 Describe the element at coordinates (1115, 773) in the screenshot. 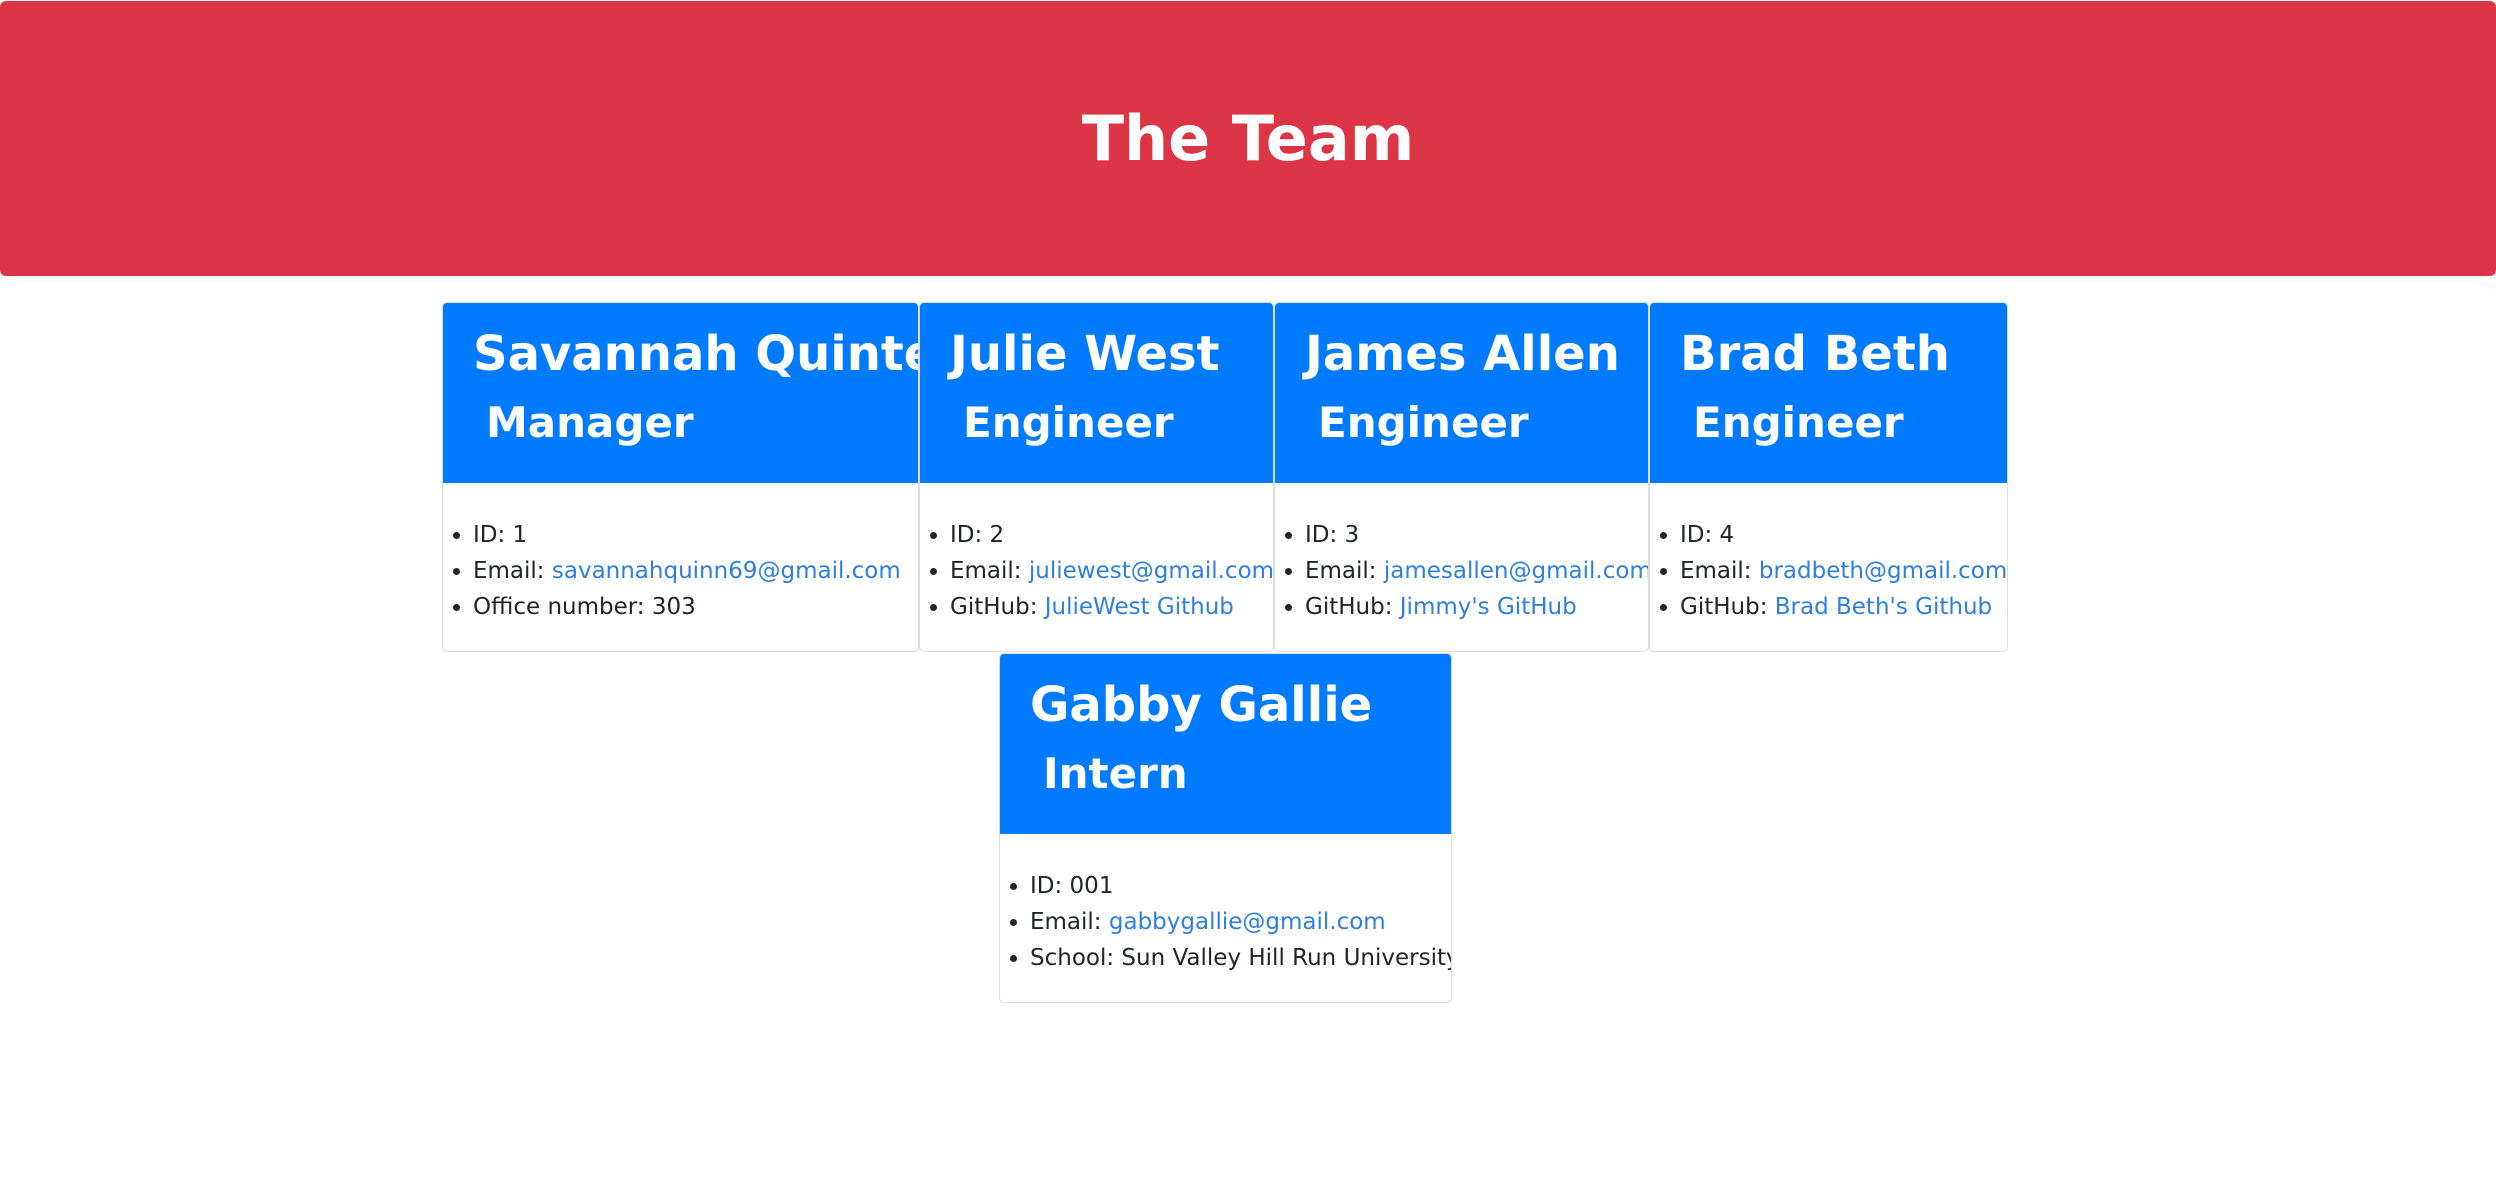

I see `employee-role: Intern` at that location.